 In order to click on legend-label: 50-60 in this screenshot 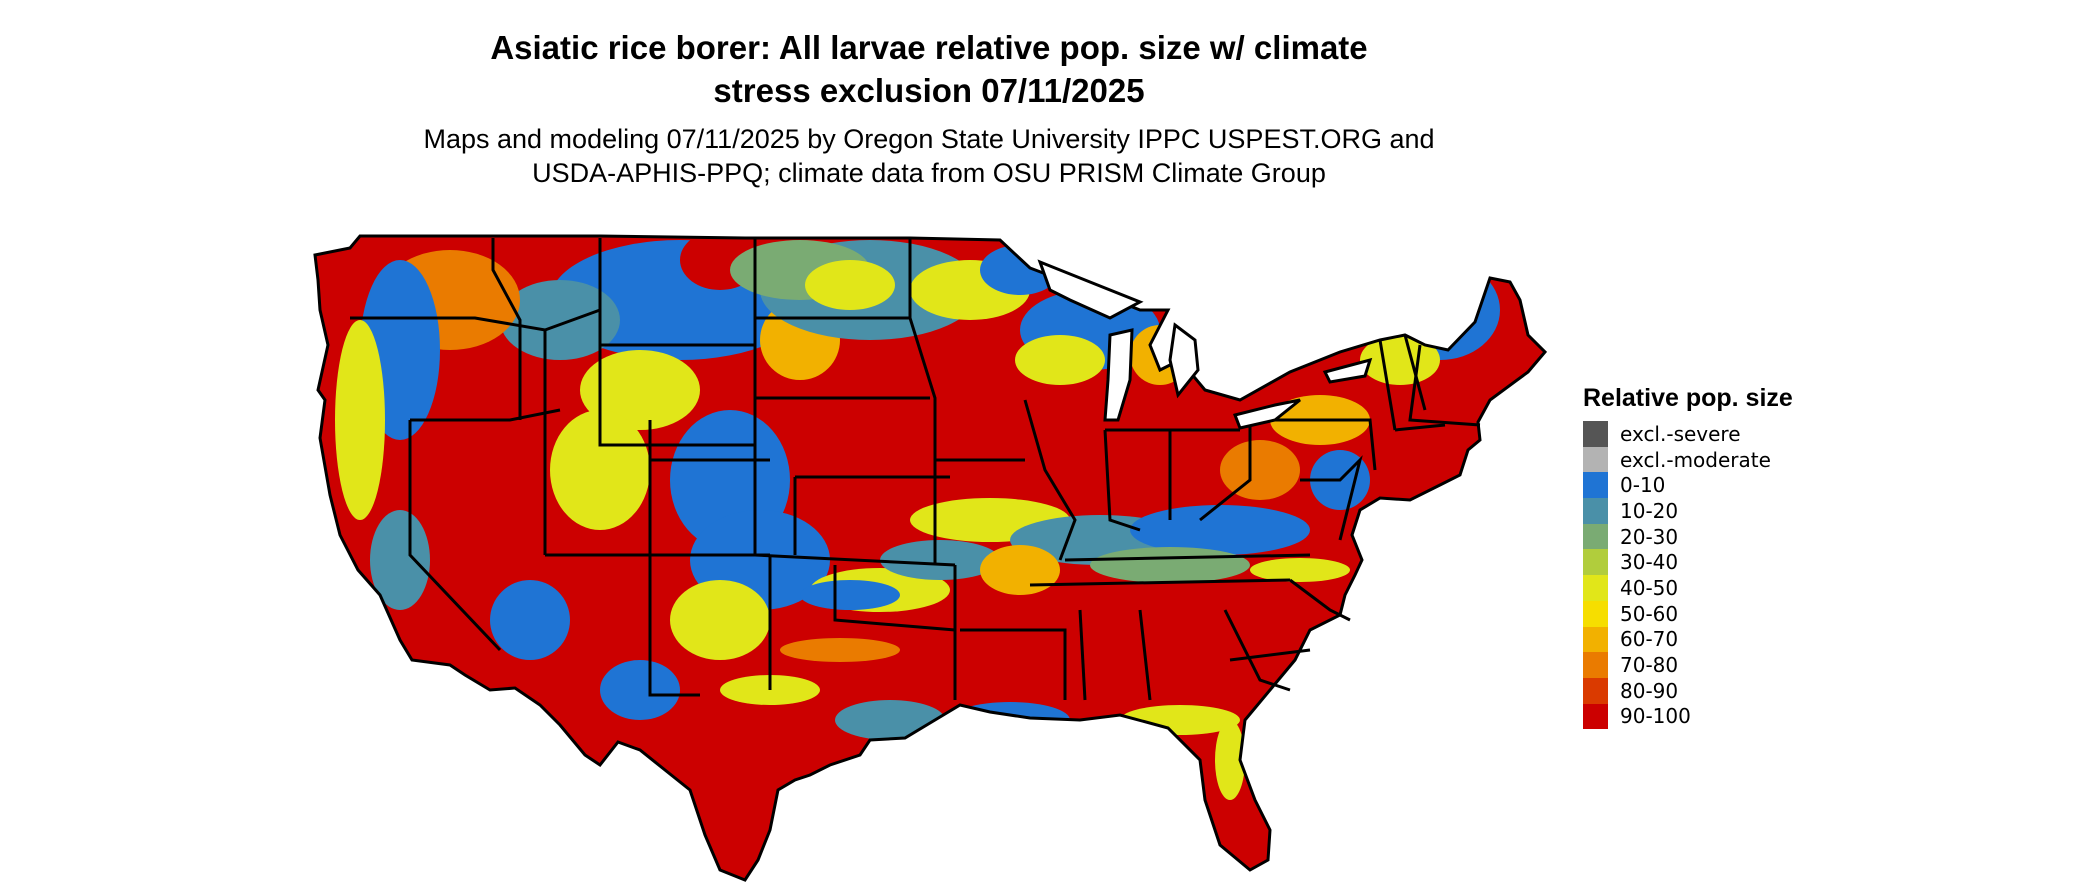, I will do `click(1649, 613)`.